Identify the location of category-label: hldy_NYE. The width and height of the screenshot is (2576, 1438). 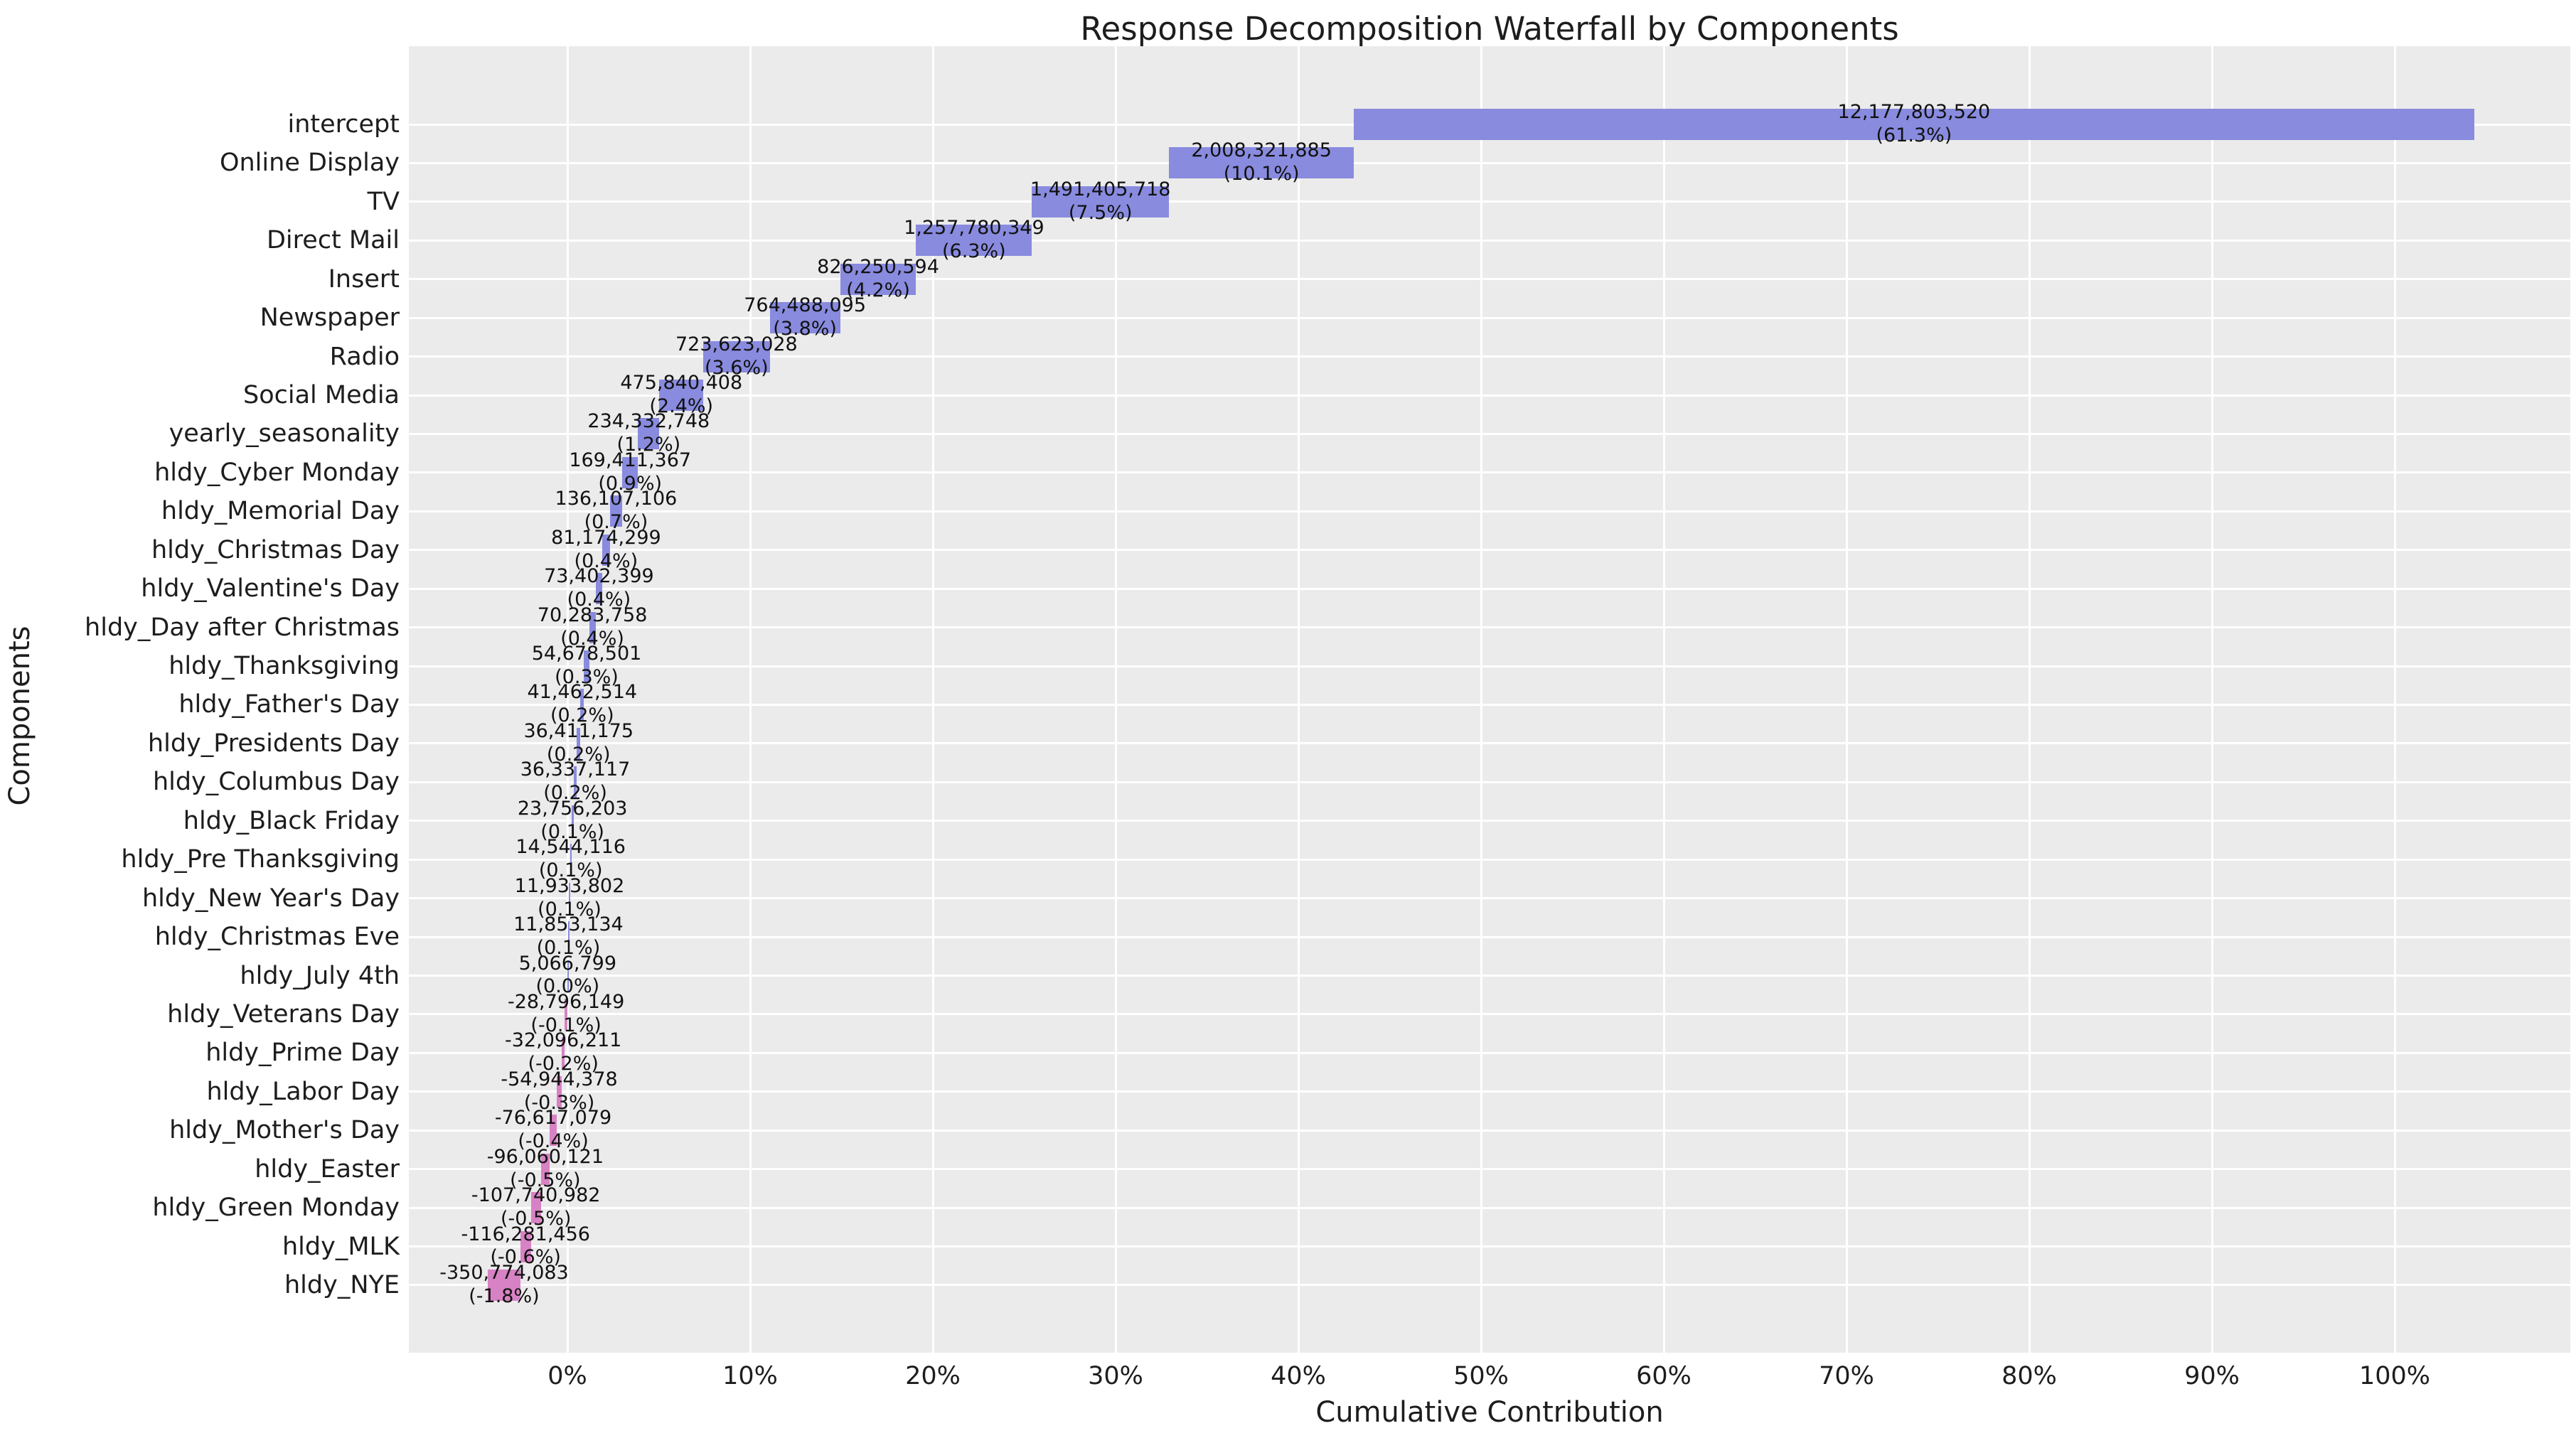
(342, 1284).